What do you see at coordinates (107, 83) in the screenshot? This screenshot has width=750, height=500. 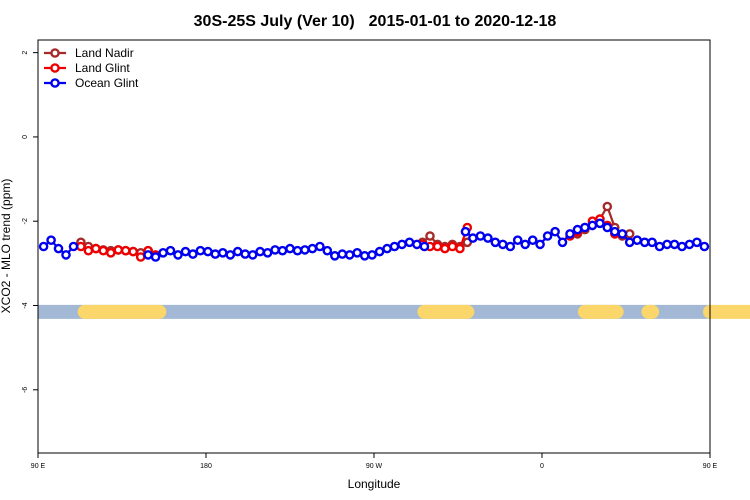 I see `legend-label: Ocean Glint` at bounding box center [107, 83].